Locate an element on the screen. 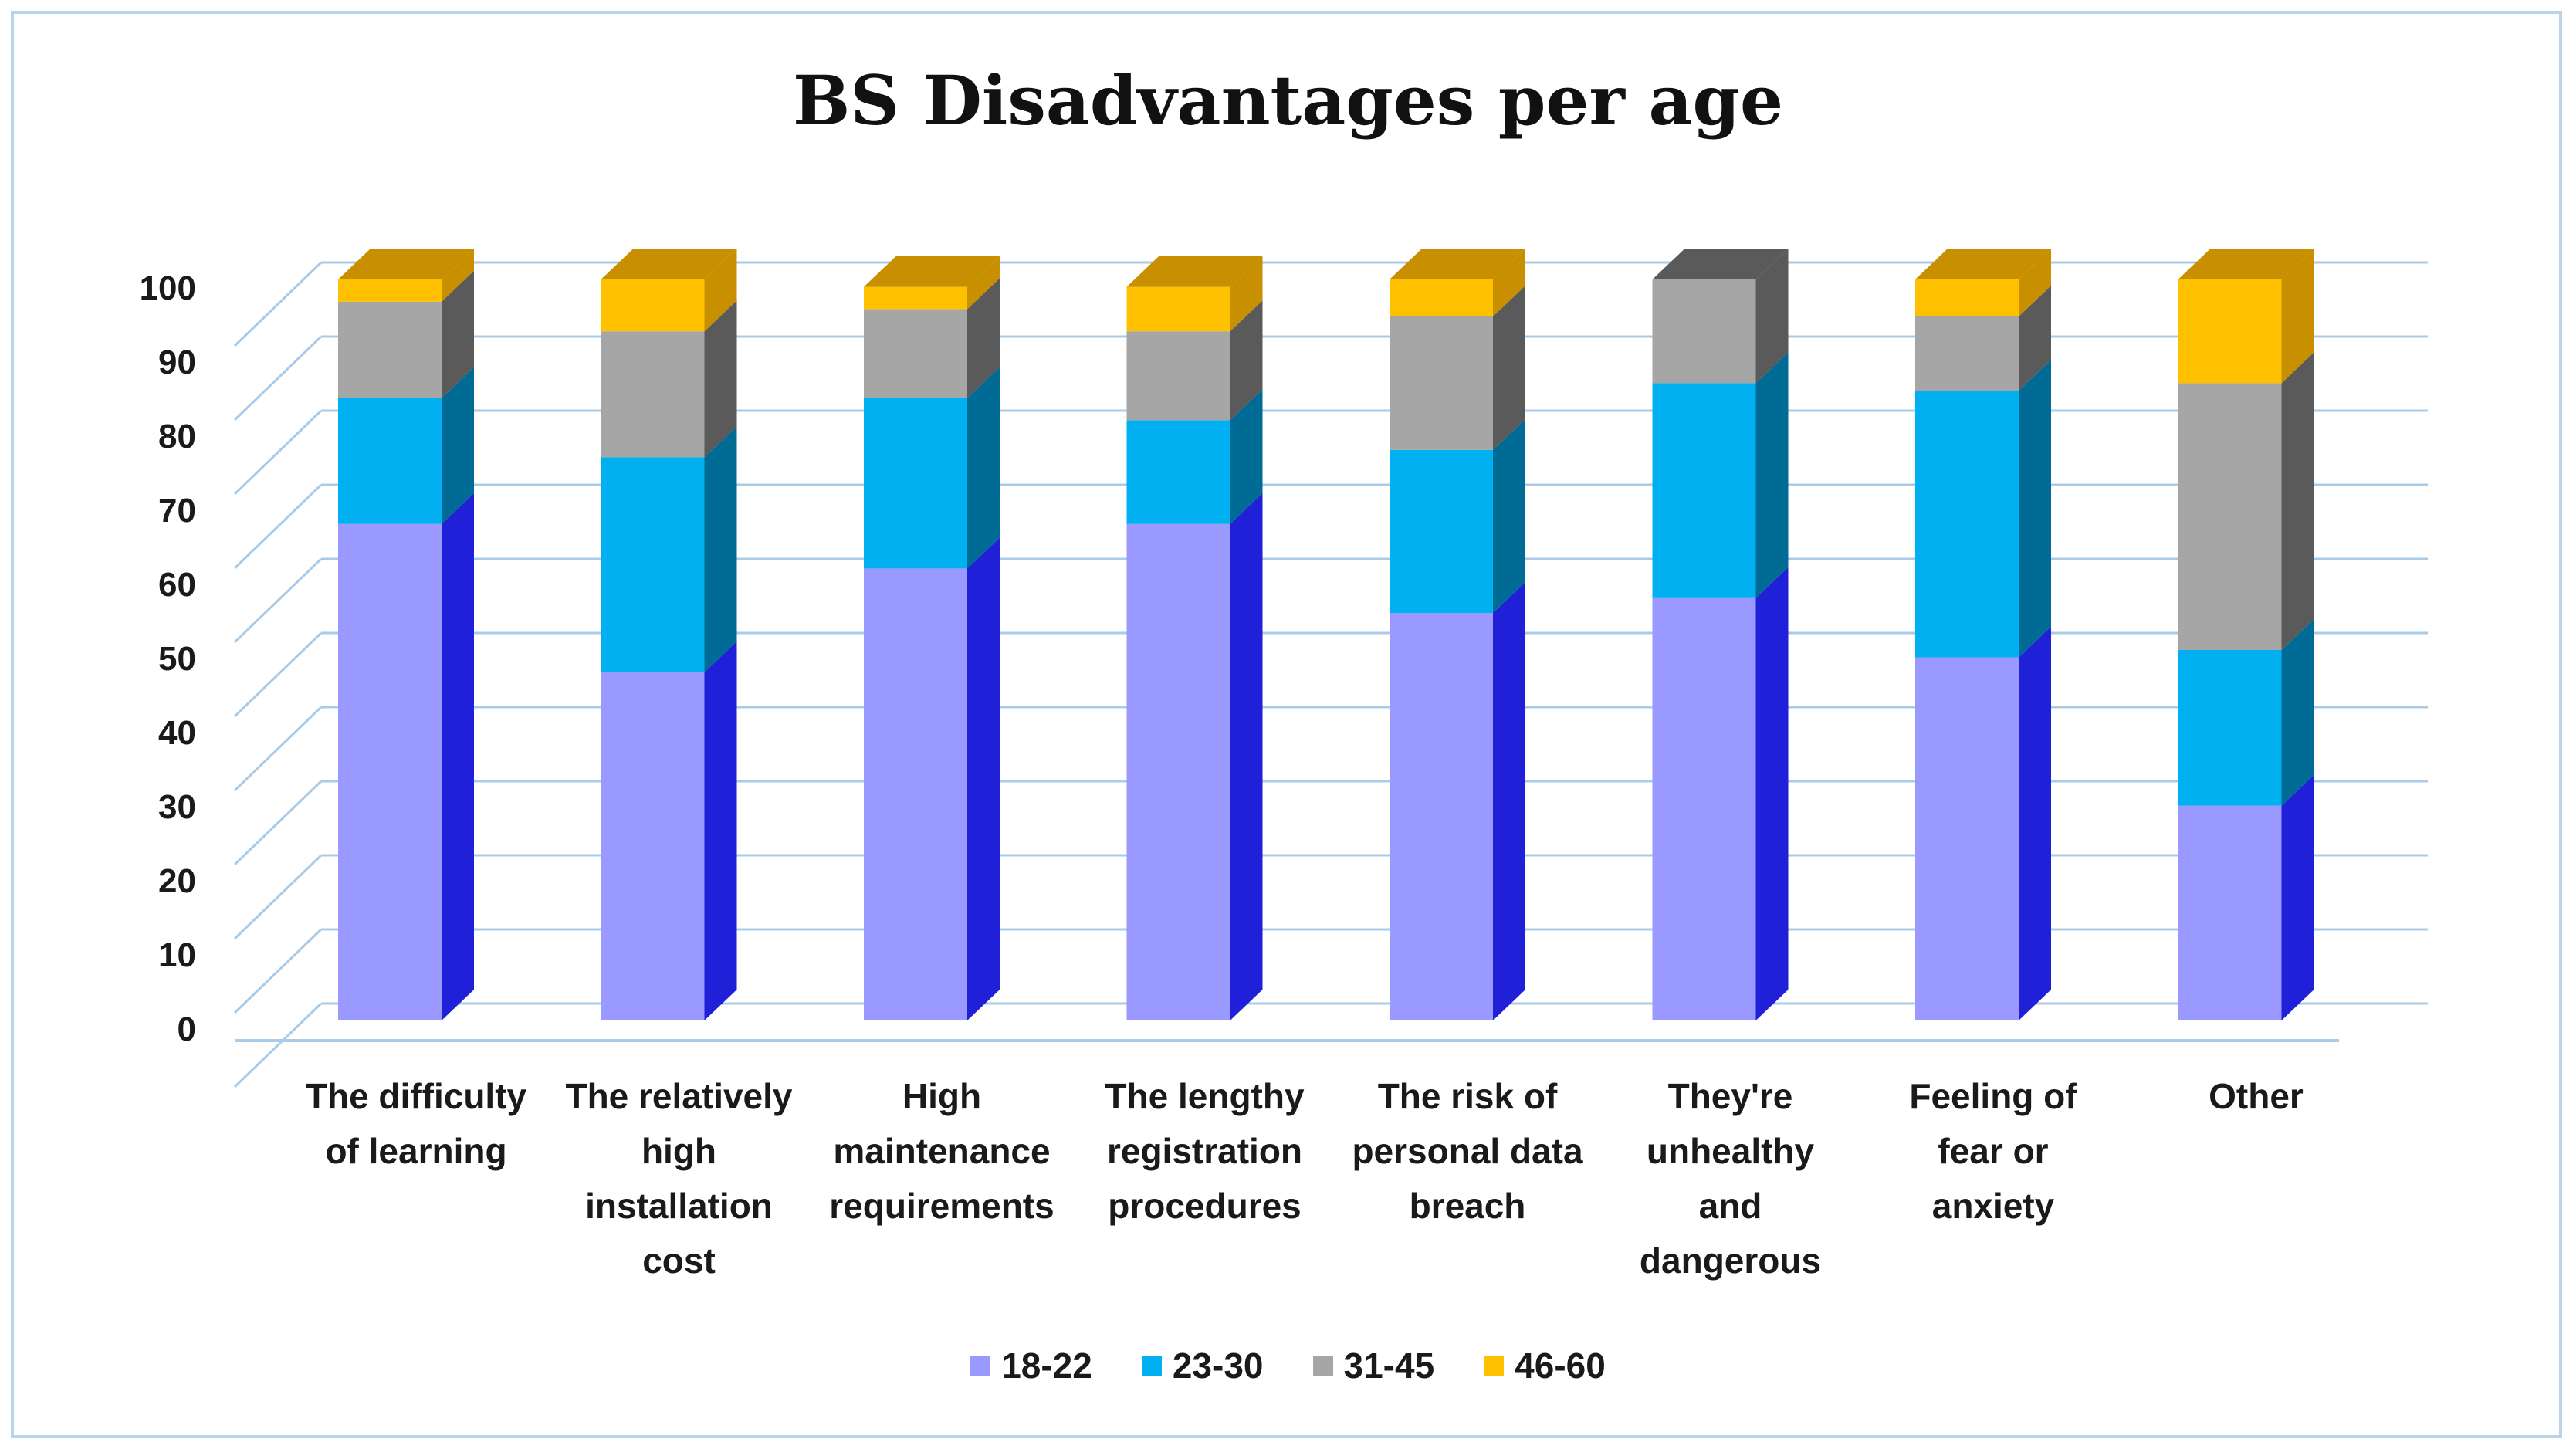 This screenshot has height=1452, width=2576. category-label: The difficulty of learning is located at coordinates (416, 1123).